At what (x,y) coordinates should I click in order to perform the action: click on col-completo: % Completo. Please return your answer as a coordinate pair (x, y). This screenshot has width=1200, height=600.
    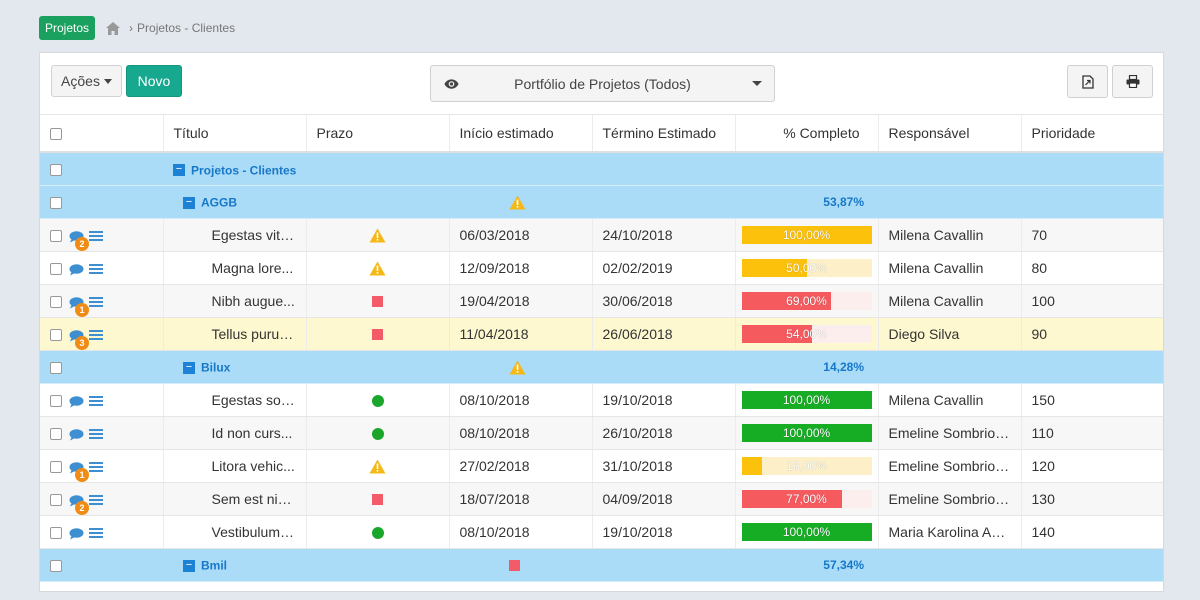
    Looking at the image, I should click on (807, 134).